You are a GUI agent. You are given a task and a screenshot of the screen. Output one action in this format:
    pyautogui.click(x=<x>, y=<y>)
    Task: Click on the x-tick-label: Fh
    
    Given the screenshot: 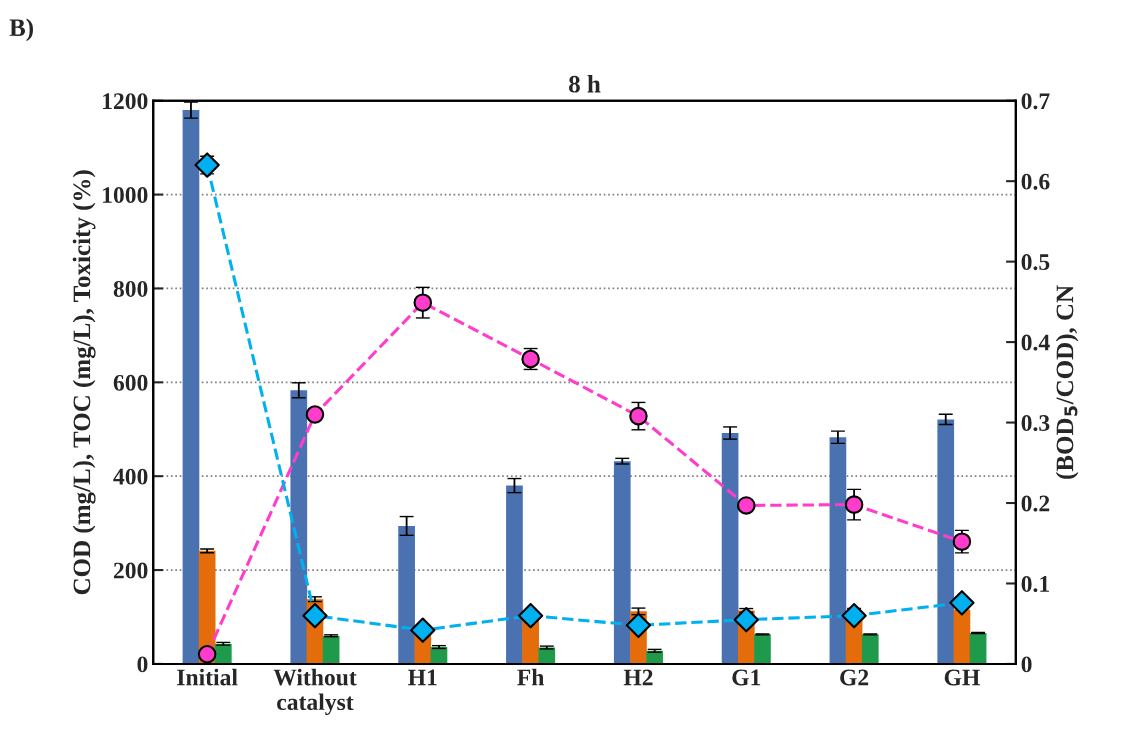 What is the action you would take?
    pyautogui.click(x=531, y=677)
    